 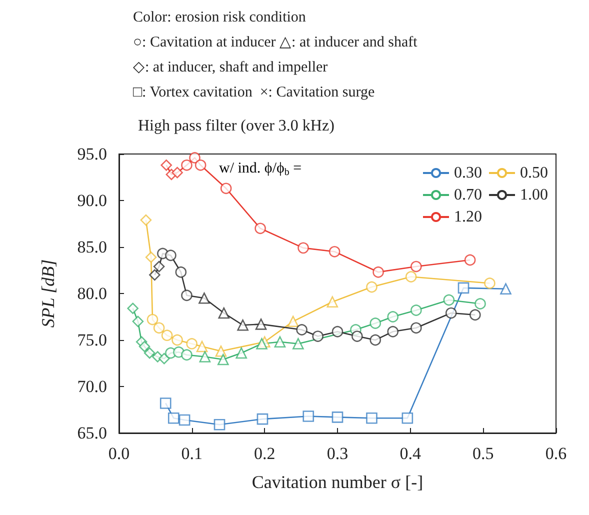 What do you see at coordinates (483, 453) in the screenshot?
I see `x-tick-label: 0.5` at bounding box center [483, 453].